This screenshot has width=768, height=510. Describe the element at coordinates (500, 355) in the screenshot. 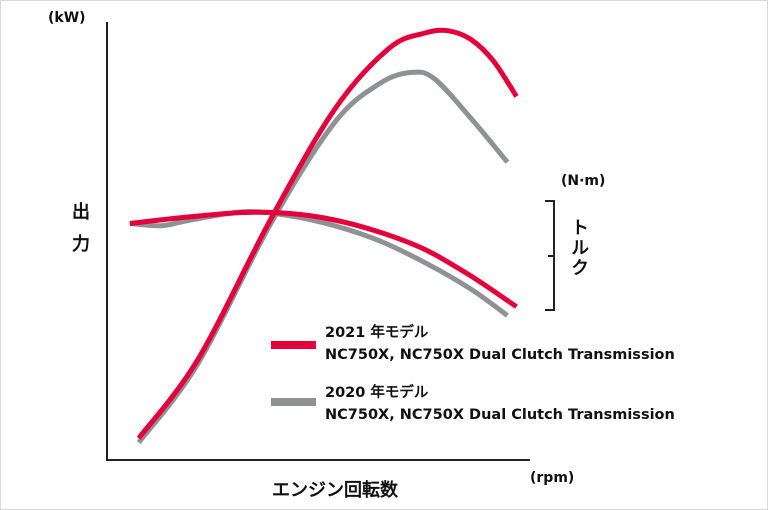

I see `legend-subtitle-2021: NC750X, NC750X Dual Clutch Transmission` at that location.